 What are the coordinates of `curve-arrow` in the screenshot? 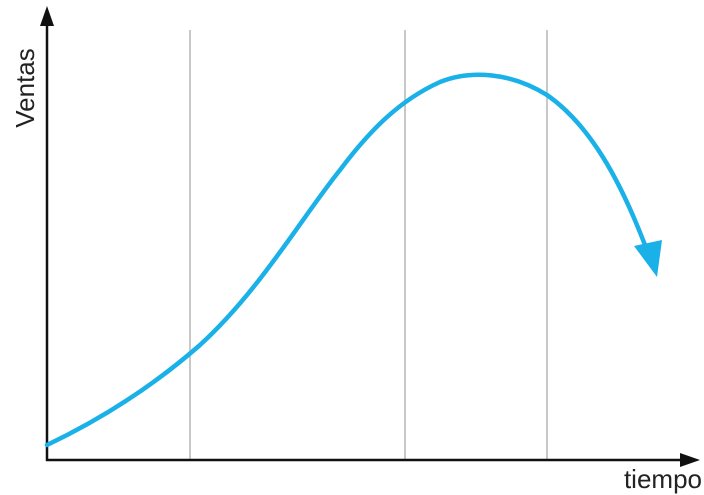 It's located at (648, 258).